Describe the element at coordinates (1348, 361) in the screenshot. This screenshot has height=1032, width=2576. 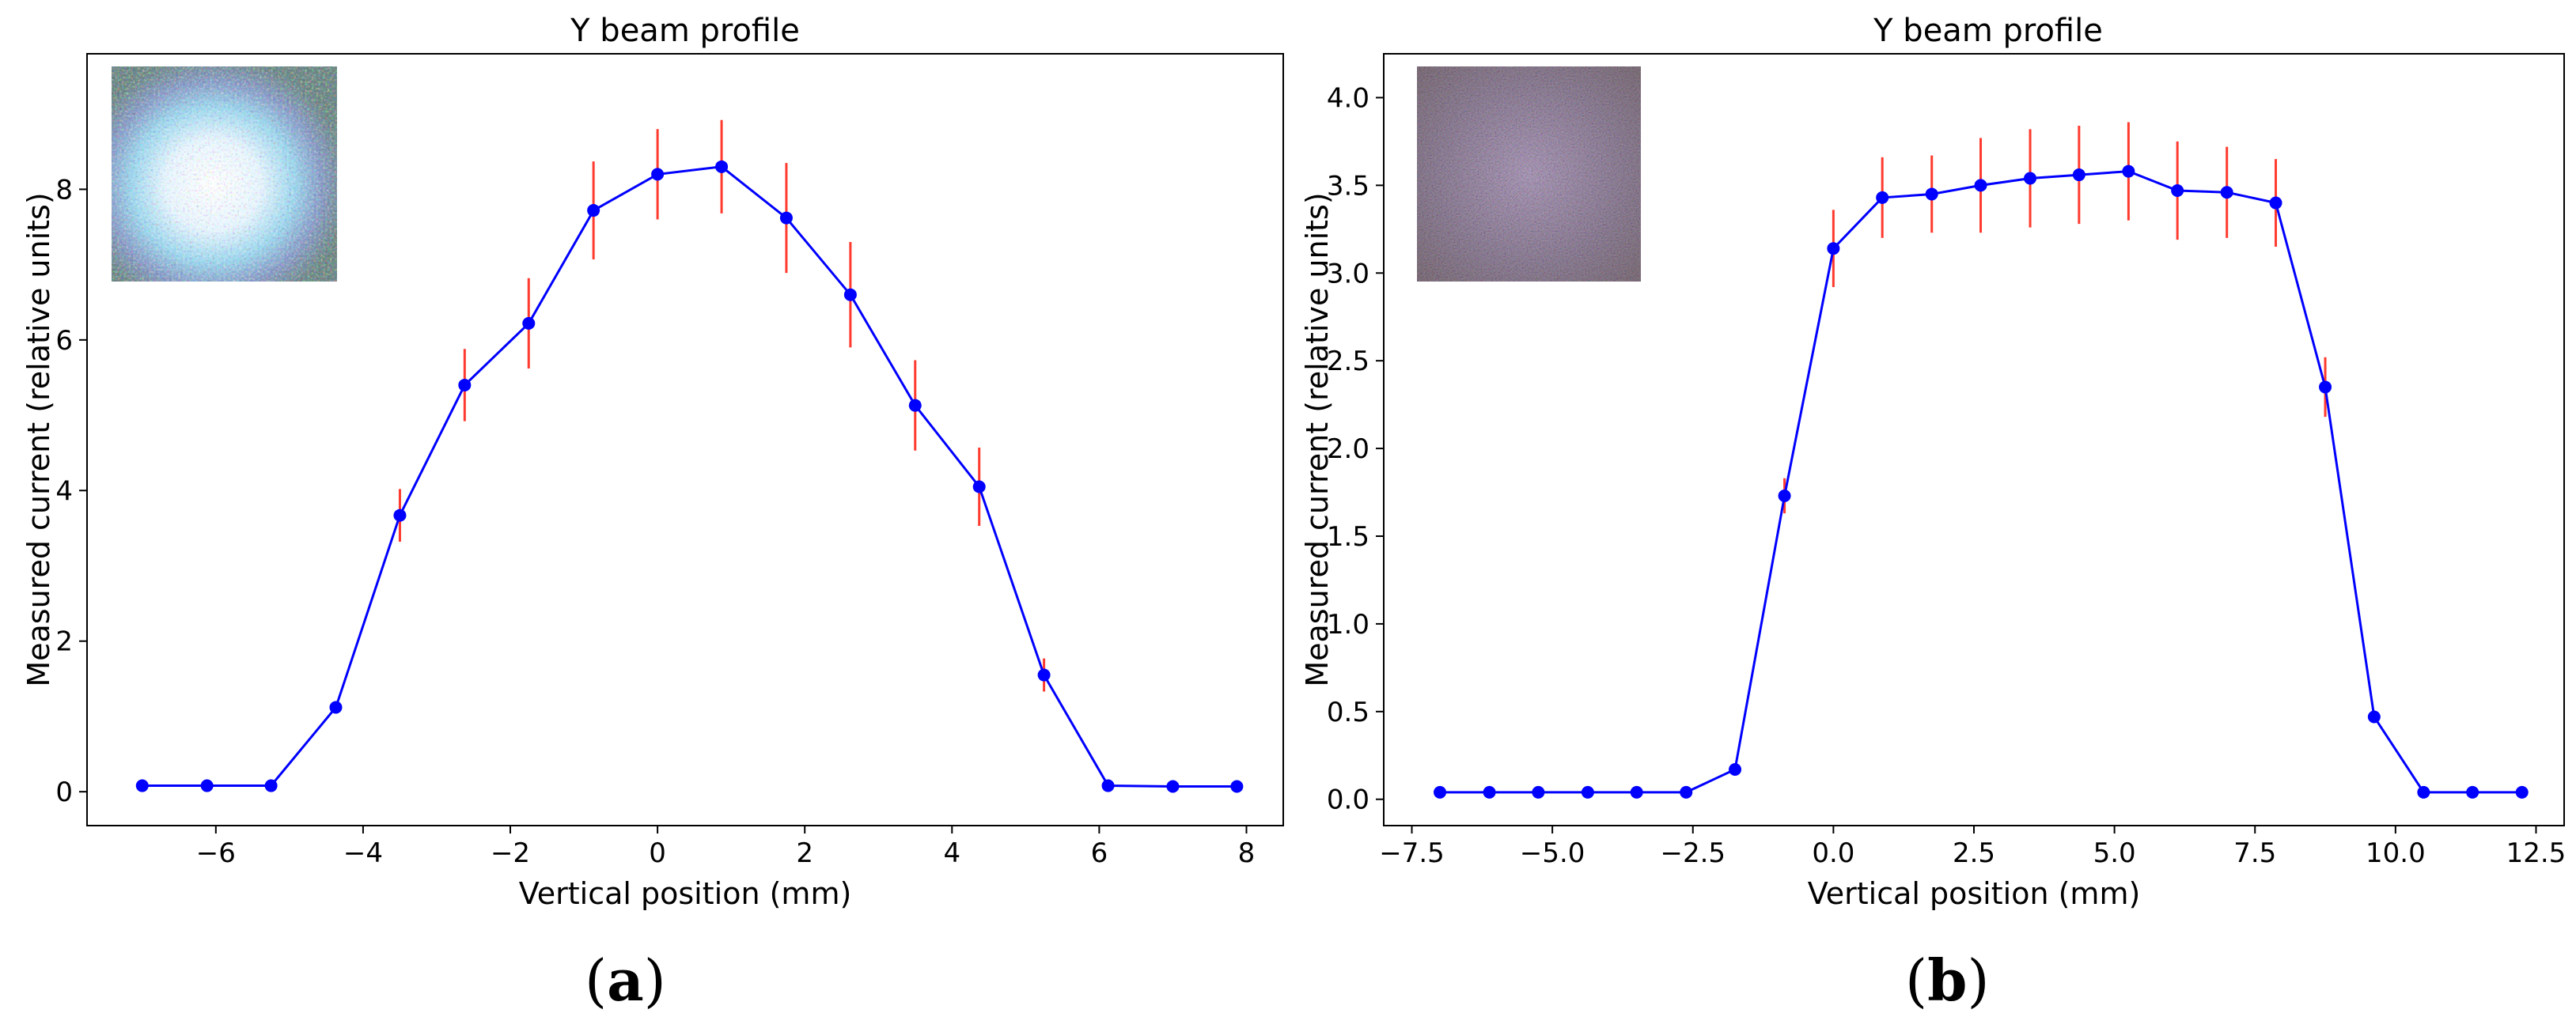
I see `y-tick-label: 2.5` at that location.